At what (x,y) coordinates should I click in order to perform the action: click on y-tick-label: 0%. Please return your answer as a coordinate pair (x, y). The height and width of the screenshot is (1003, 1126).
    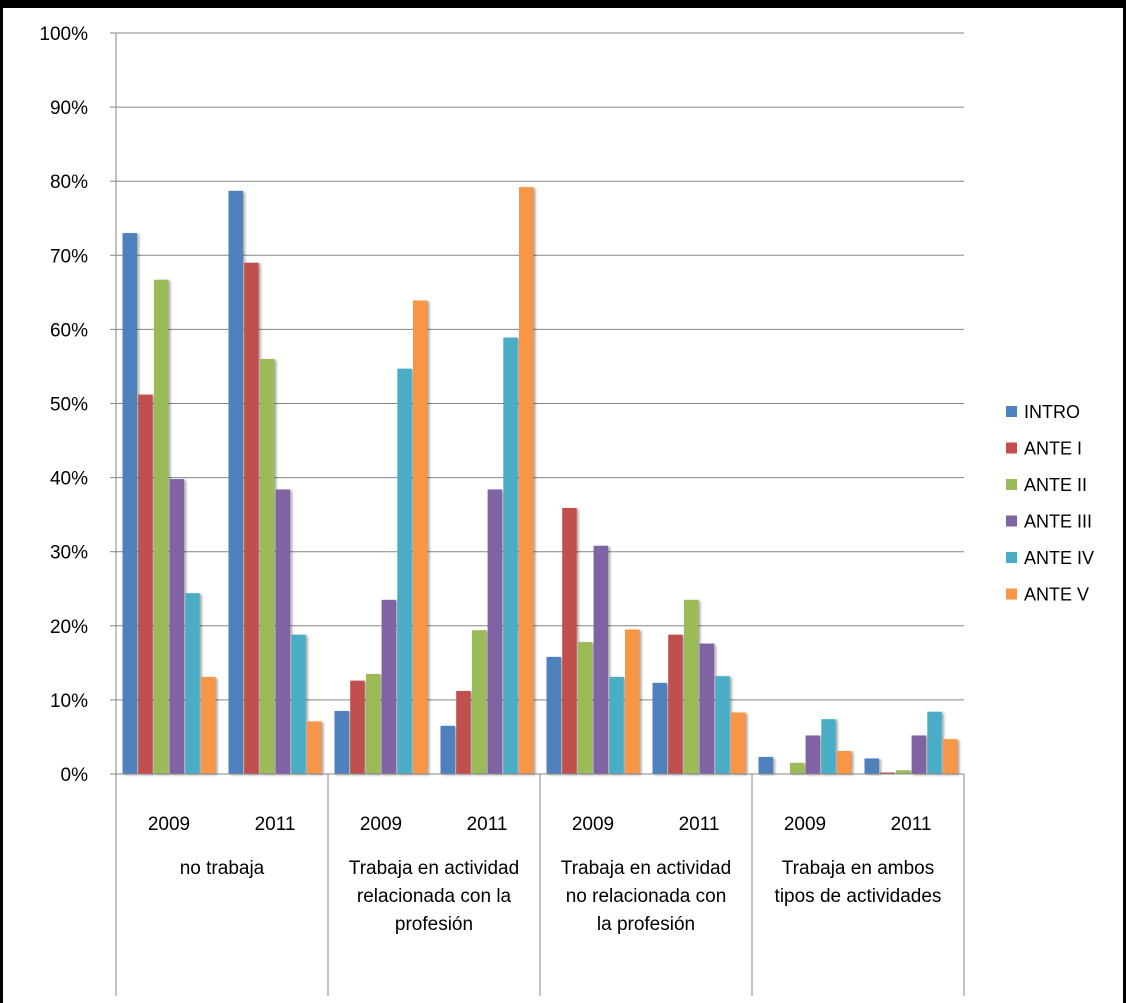
    Looking at the image, I should click on (75, 775).